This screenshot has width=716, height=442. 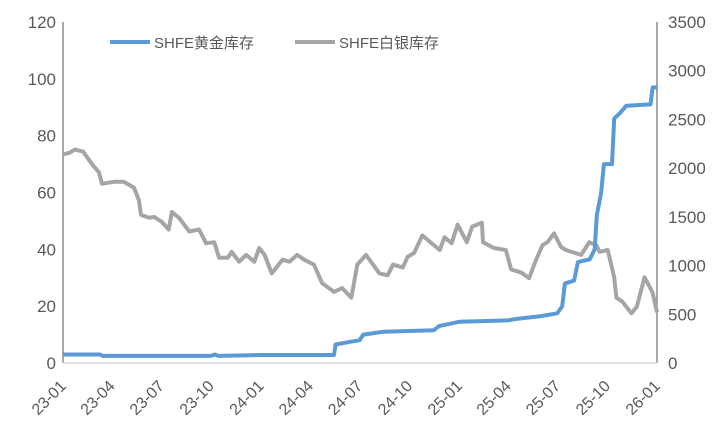 What do you see at coordinates (204, 43) in the screenshot?
I see `legend-label-gold: SHFE黄金库存` at bounding box center [204, 43].